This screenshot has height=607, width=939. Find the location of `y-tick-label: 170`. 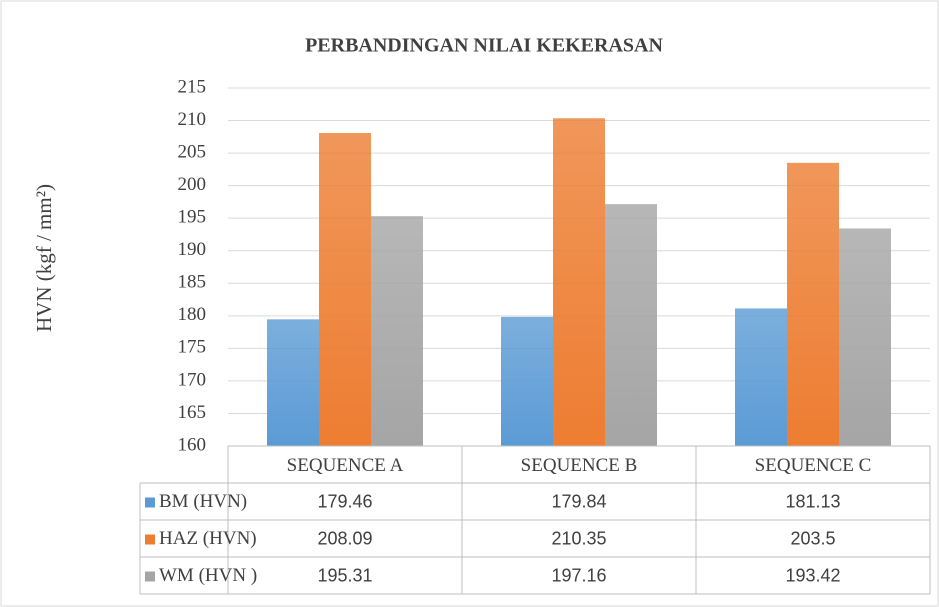

y-tick-label: 170 is located at coordinates (192, 379).